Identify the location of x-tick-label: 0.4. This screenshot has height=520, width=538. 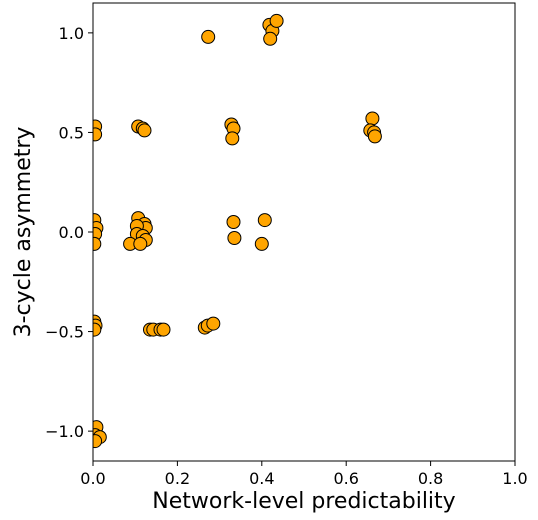
(261, 478).